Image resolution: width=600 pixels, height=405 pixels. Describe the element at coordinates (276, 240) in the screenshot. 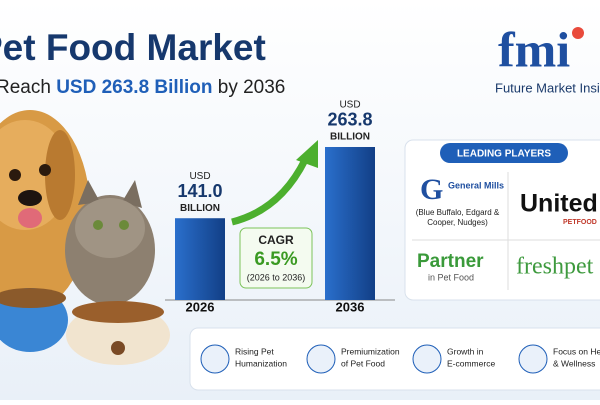

I see `cagr-label: CAGR` at that location.